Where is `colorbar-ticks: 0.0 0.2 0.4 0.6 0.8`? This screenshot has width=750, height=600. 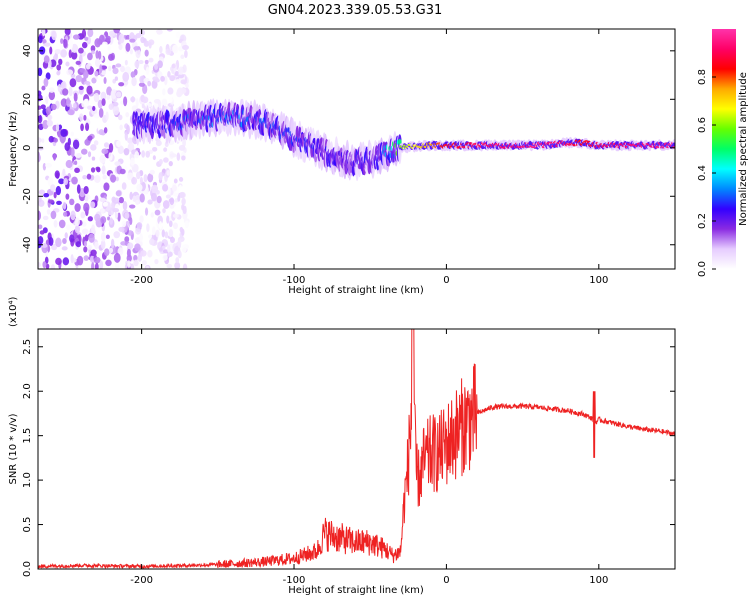 colorbar-ticks: 0.0 0.2 0.4 0.6 0.8 is located at coordinates (706, 173).